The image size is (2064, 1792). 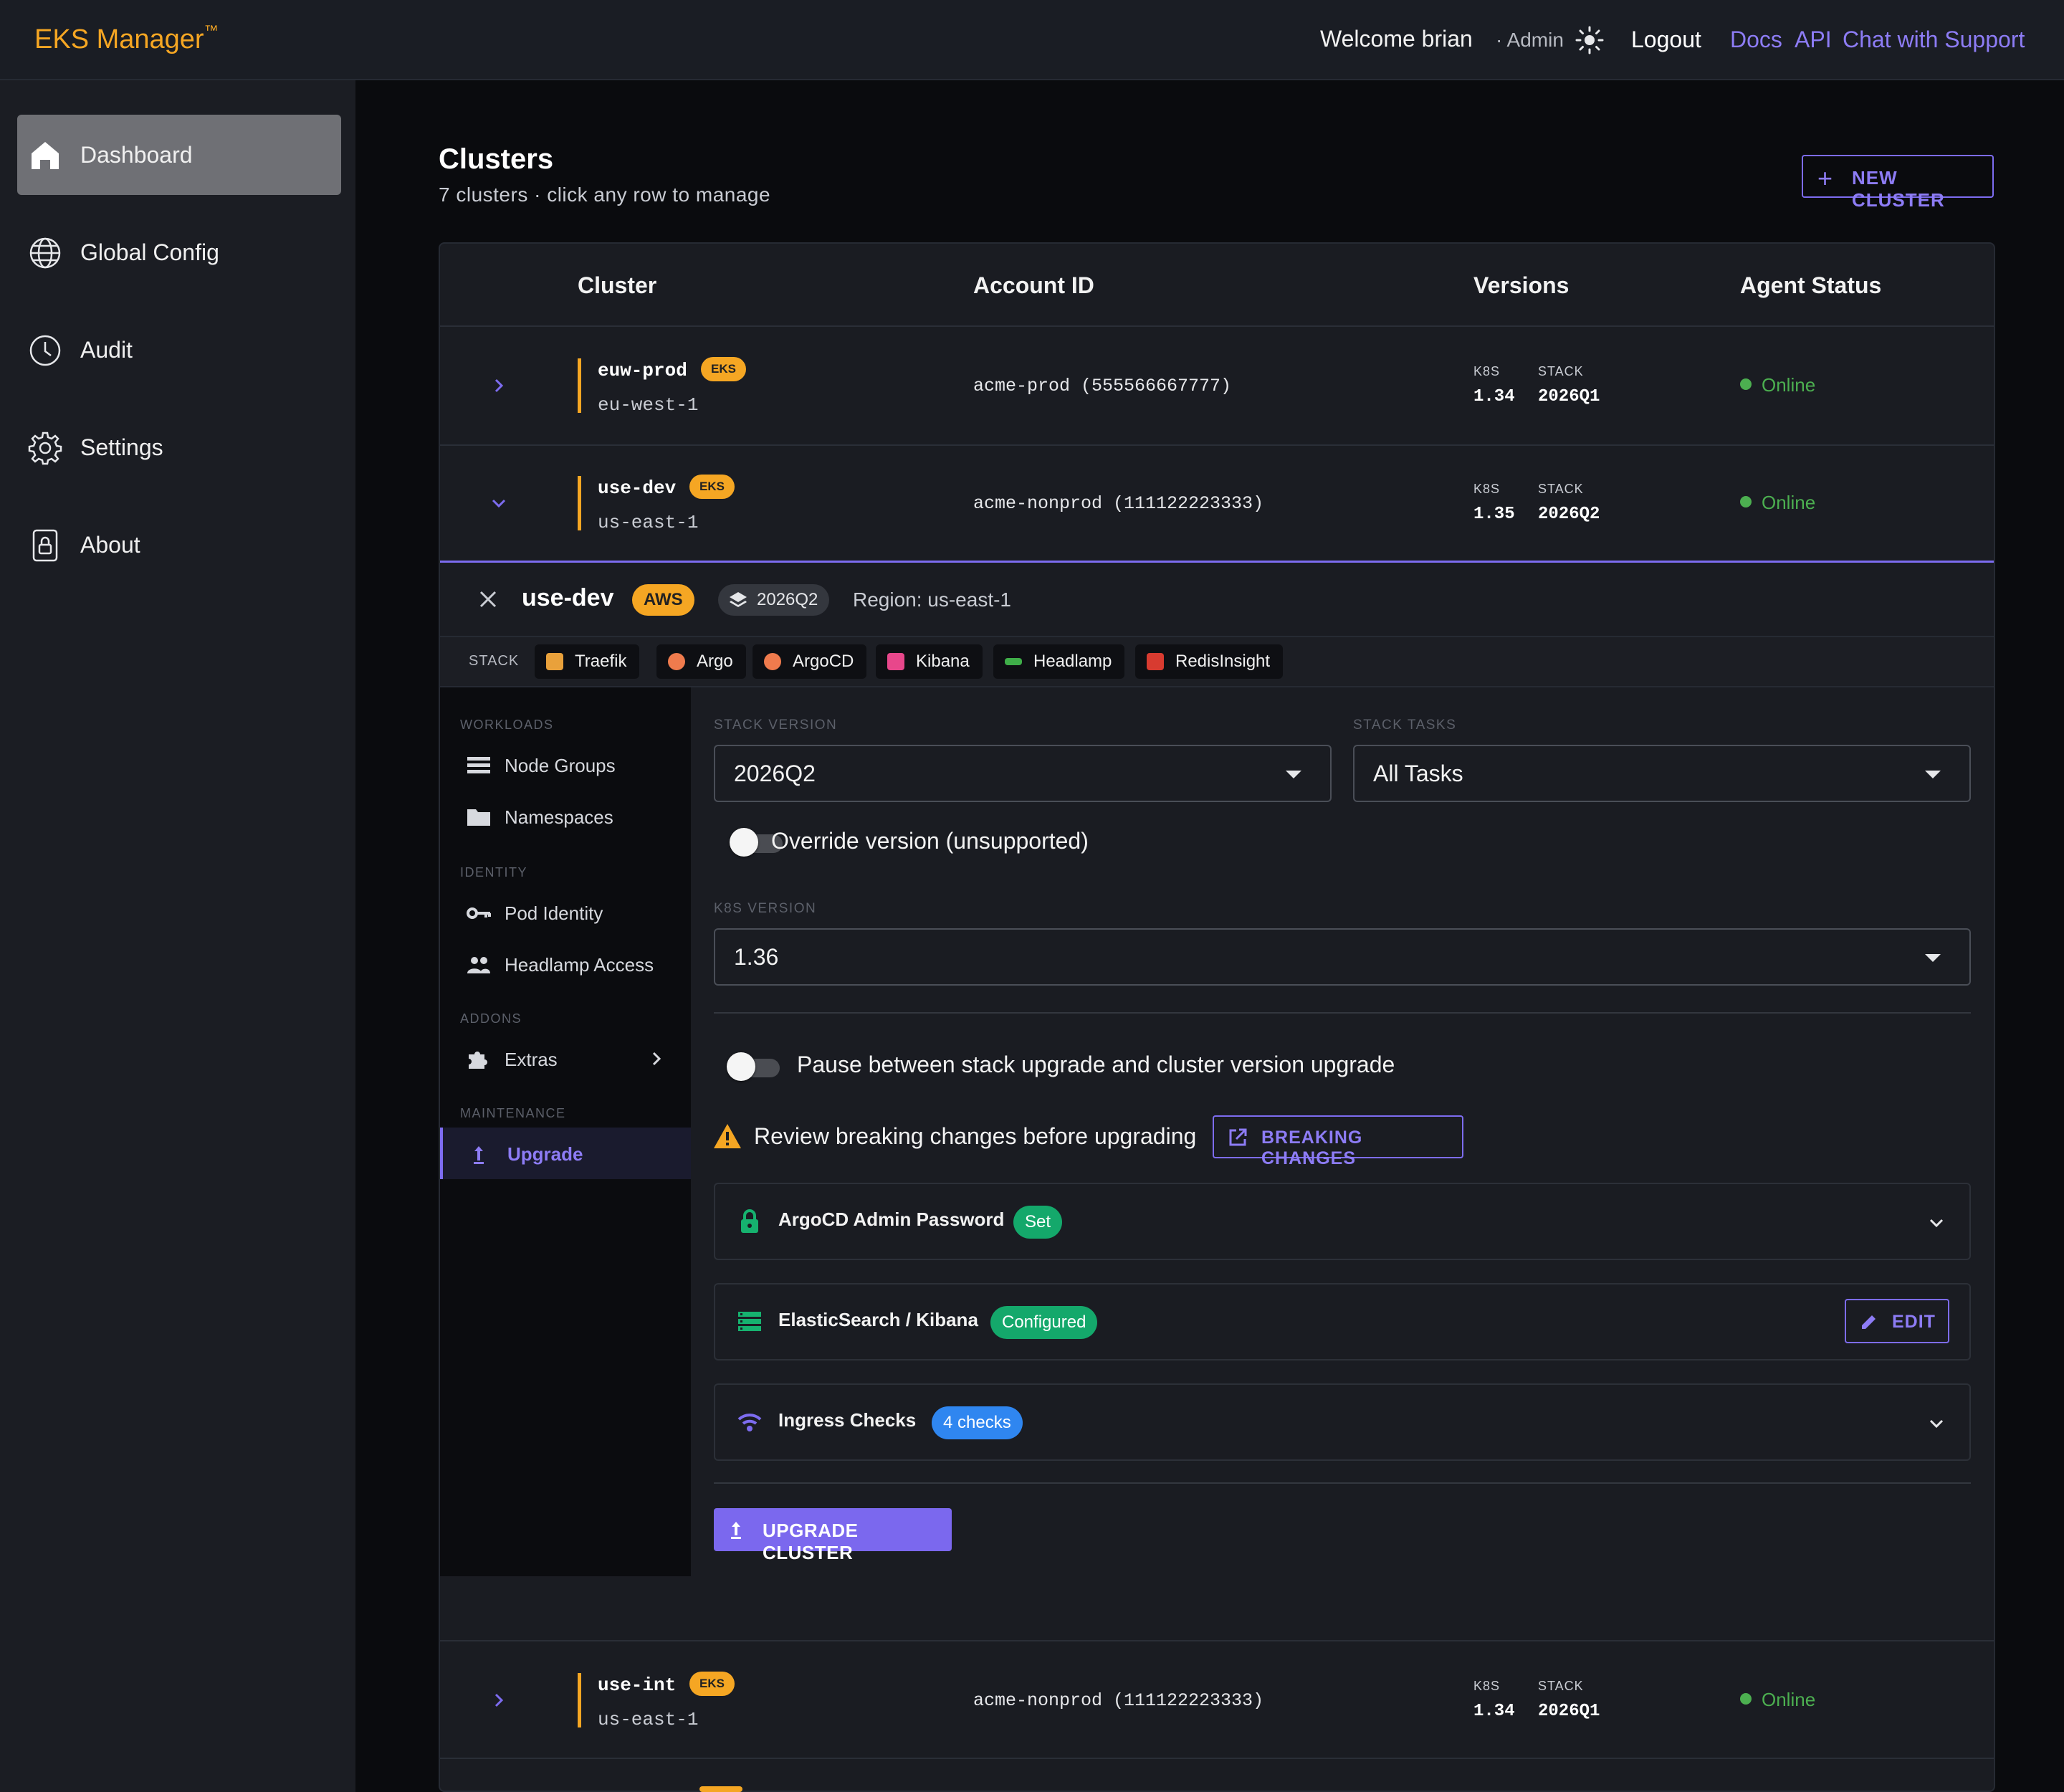 What do you see at coordinates (507, 725) in the screenshot?
I see `subnav-section-title: WORKLOADS` at bounding box center [507, 725].